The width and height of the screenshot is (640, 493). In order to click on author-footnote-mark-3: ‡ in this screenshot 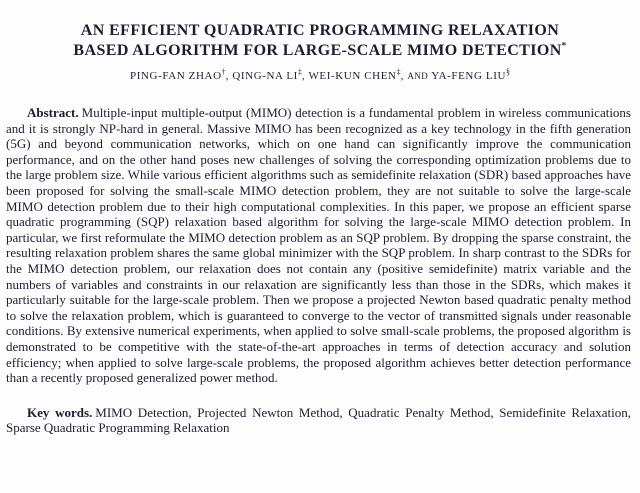, I will do `click(398, 72)`.